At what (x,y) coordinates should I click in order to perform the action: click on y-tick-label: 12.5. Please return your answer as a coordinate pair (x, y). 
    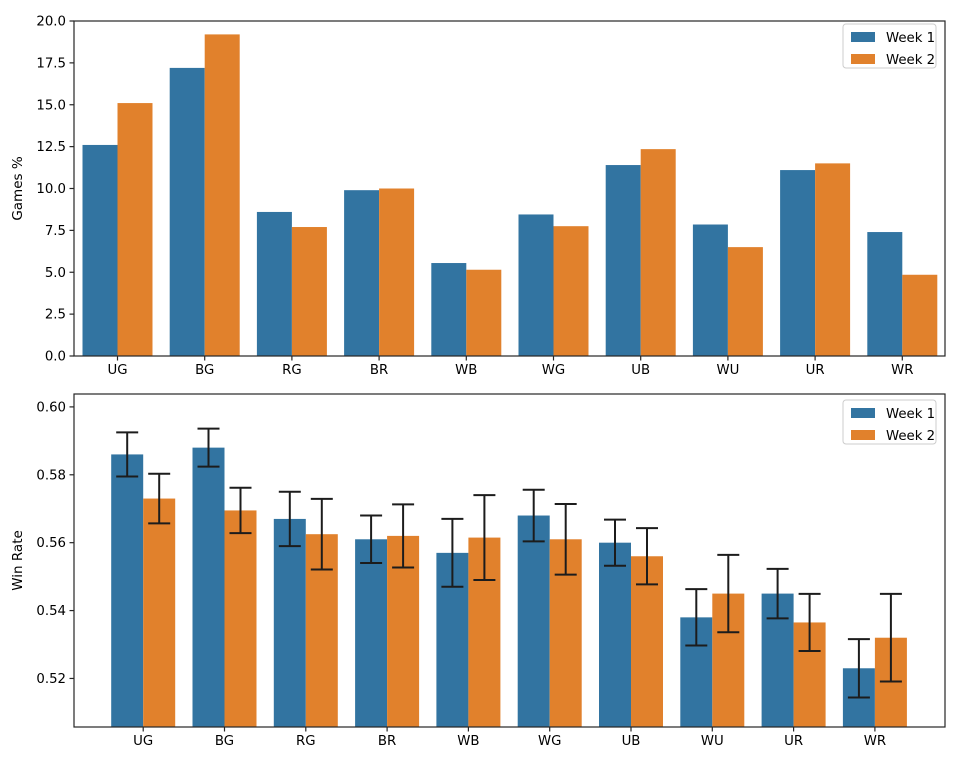
    Looking at the image, I should click on (51, 147).